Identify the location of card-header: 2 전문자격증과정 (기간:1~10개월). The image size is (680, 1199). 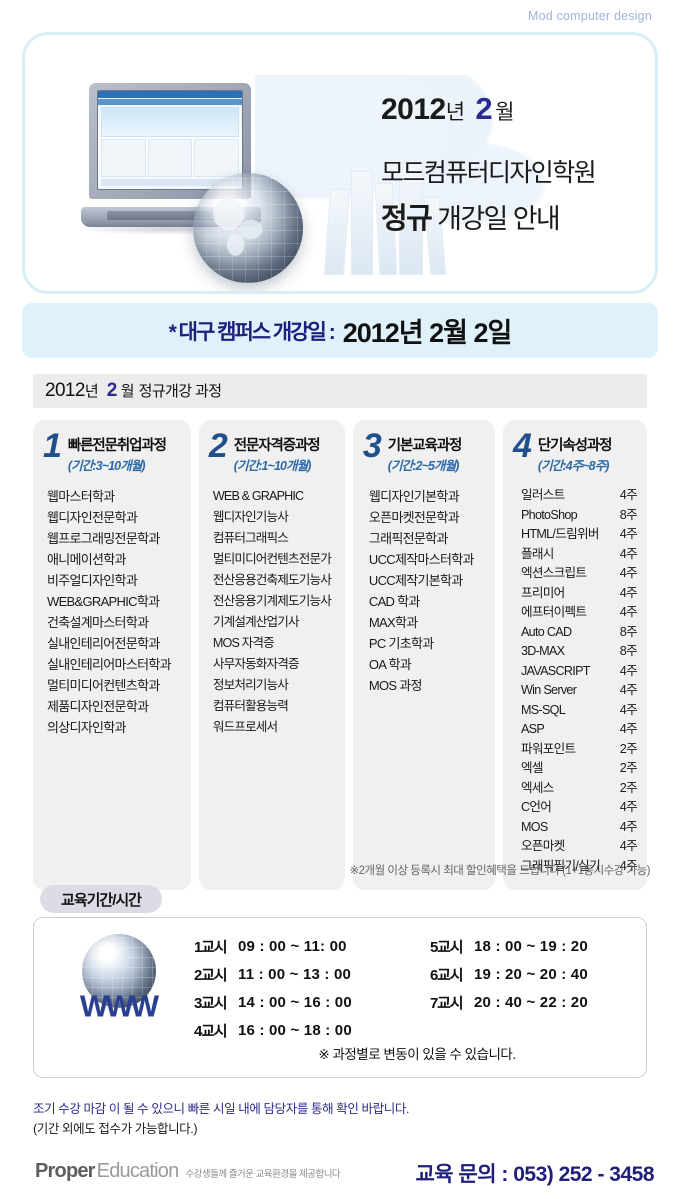
(272, 451).